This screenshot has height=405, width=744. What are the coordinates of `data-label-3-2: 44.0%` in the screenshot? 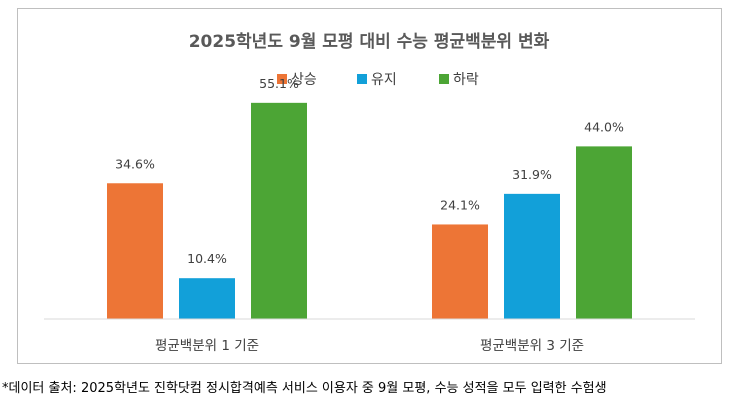 It's located at (604, 126).